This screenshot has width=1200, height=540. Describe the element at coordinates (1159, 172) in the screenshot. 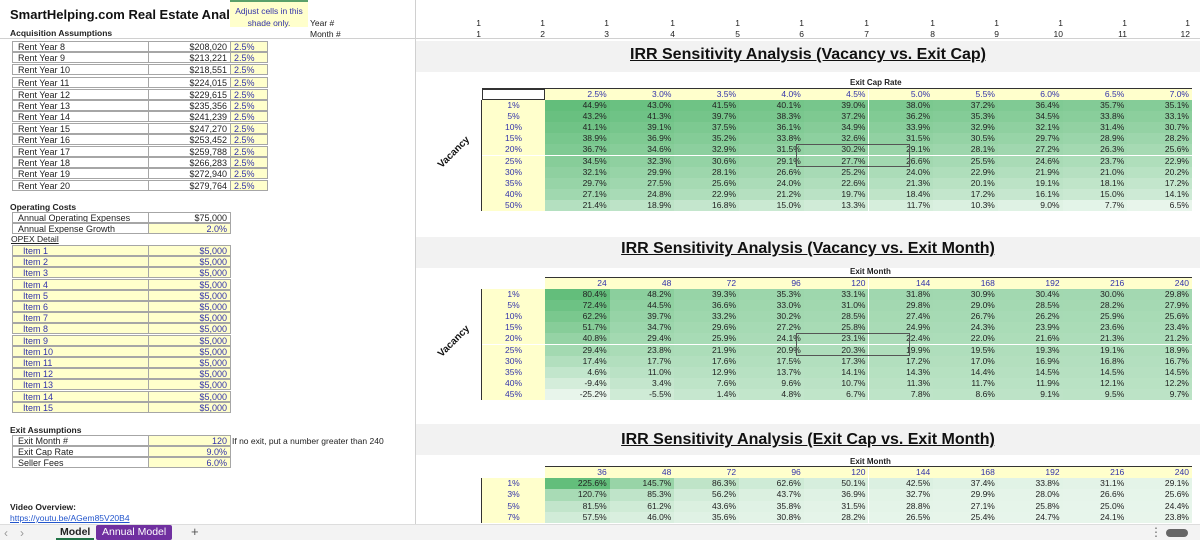

I see `heat-cell: 20.2%` at that location.